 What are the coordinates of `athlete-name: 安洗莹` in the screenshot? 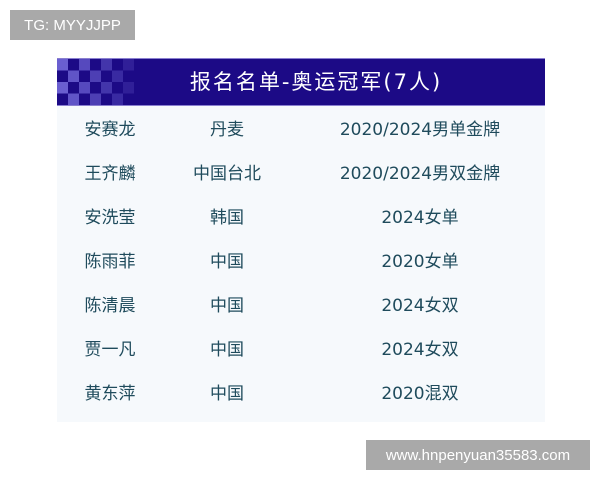 It's located at (110, 218).